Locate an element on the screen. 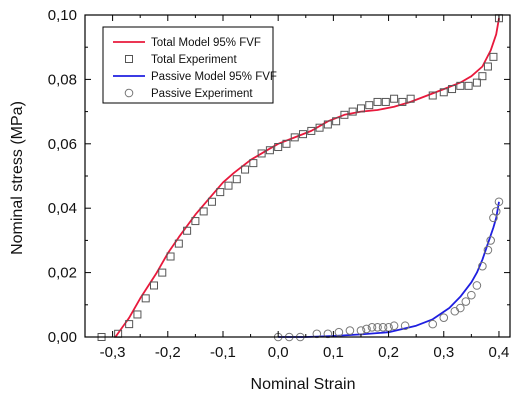 This screenshot has height=401, width=525. legend-label-total-experiment: Total Experiment is located at coordinates (194, 60).